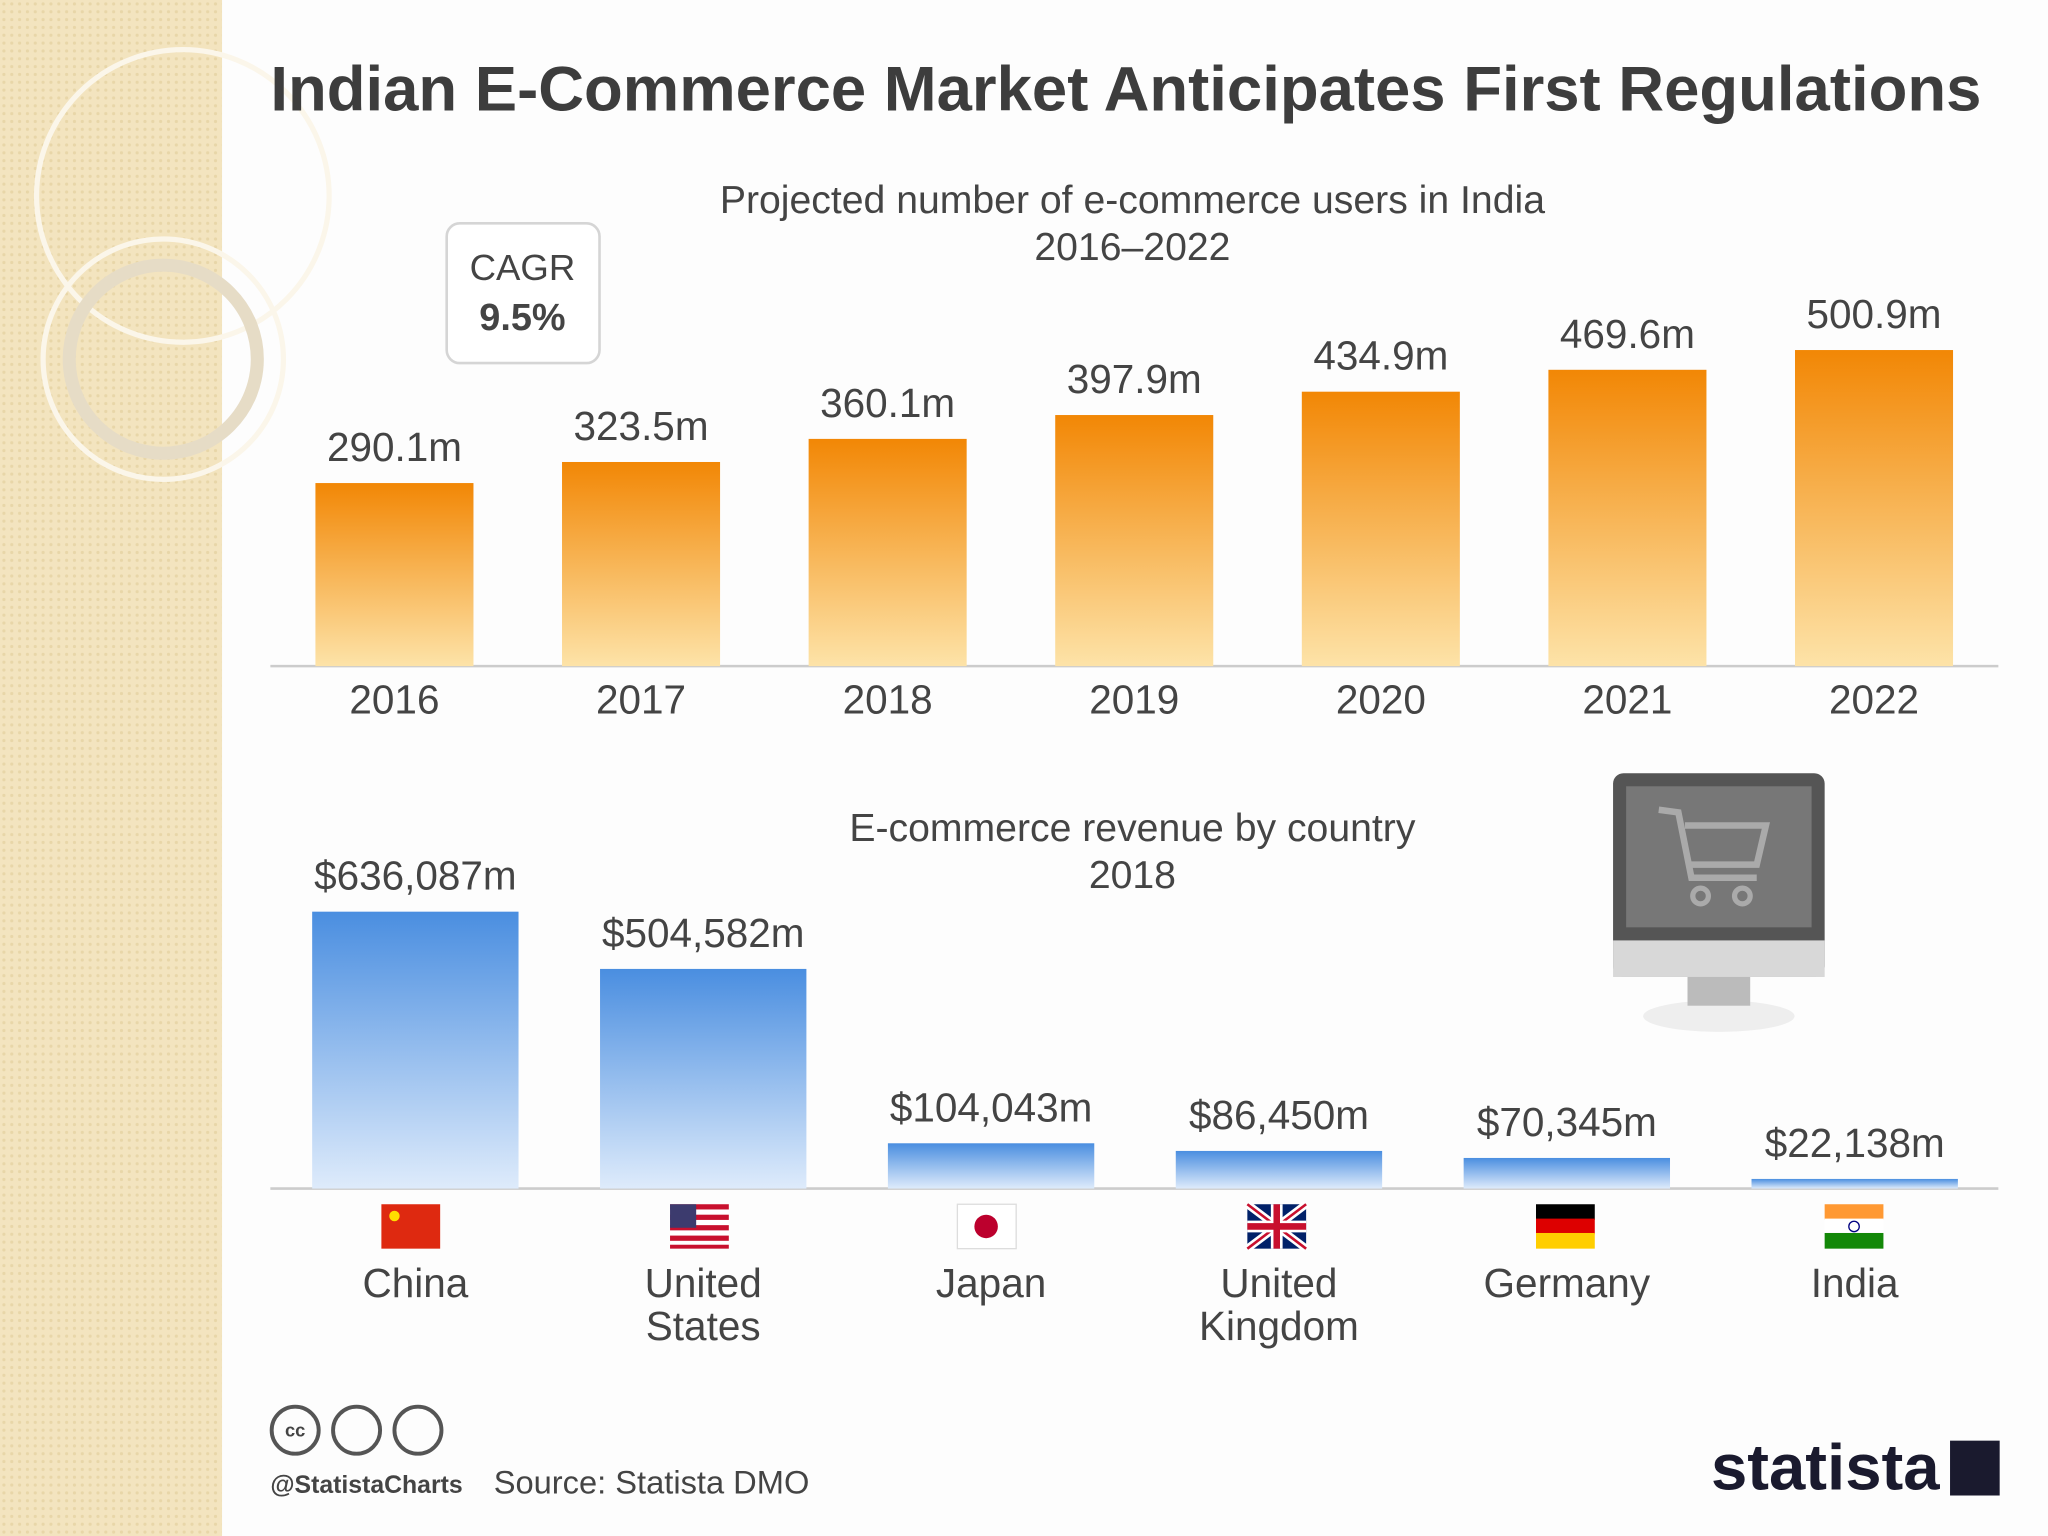 This screenshot has width=2048, height=1536. Describe the element at coordinates (356, 1430) in the screenshot. I see `cc-icons` at that location.